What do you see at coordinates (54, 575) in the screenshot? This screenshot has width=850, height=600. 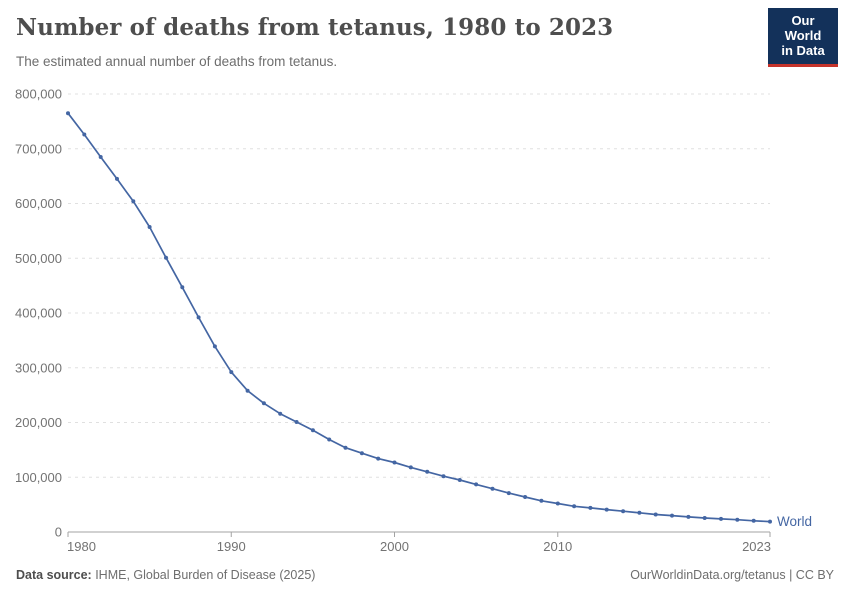 I see `datasource-label: Data source:` at bounding box center [54, 575].